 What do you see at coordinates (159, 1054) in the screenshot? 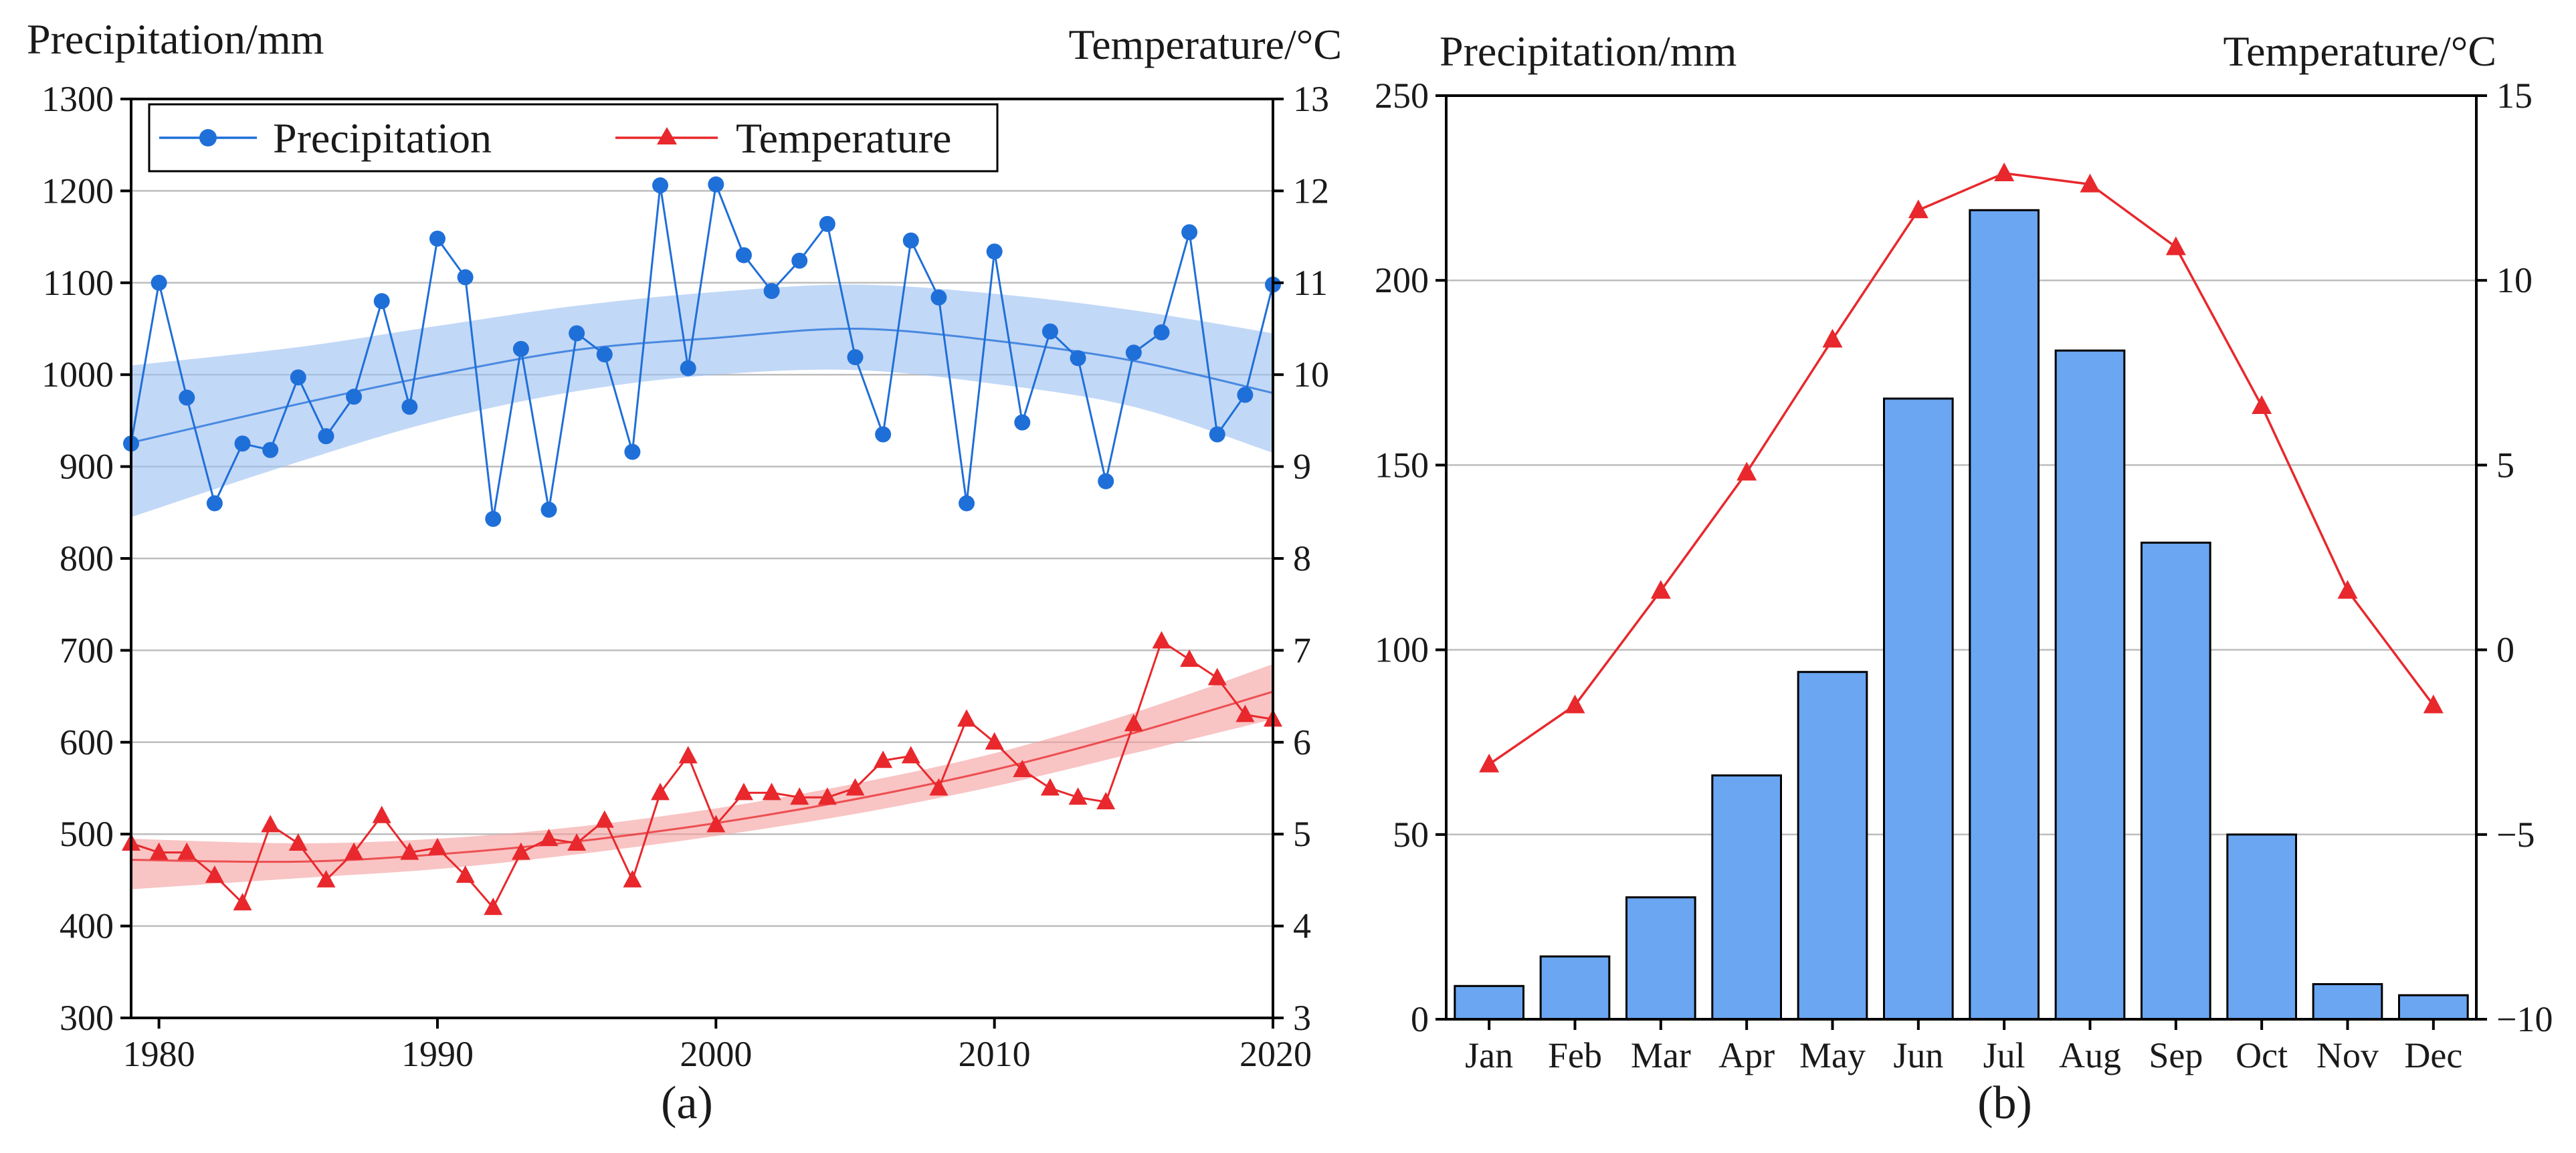
I see `panel-a-x-tick-label: 1980` at bounding box center [159, 1054].